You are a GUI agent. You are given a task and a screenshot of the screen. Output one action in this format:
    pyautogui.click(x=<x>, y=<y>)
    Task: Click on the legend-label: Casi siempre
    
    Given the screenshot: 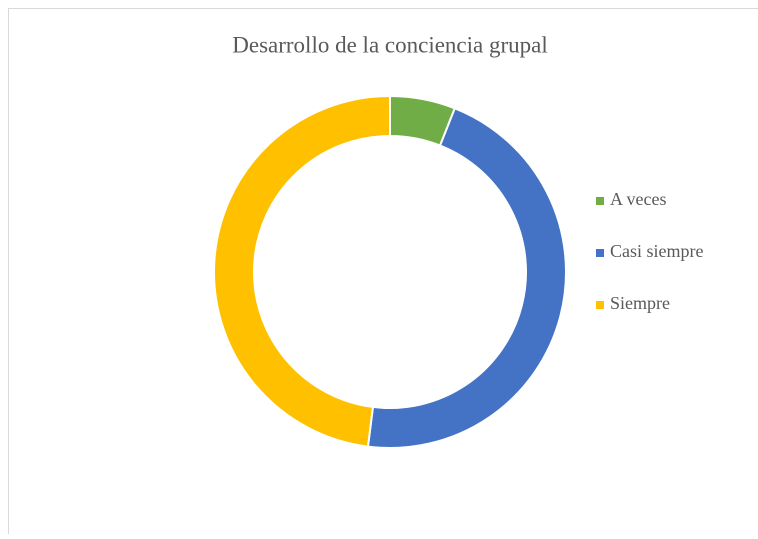 What is the action you would take?
    pyautogui.click(x=656, y=251)
    